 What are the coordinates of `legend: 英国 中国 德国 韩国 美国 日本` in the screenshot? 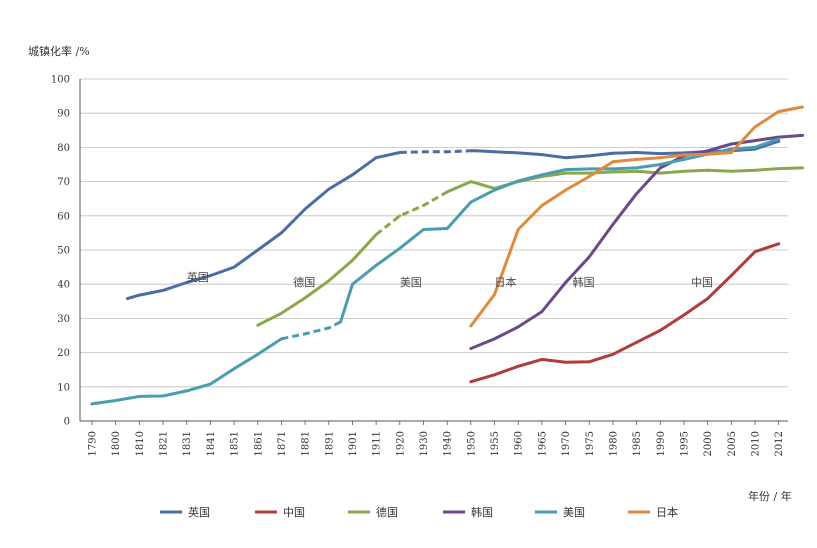 It's located at (419, 512).